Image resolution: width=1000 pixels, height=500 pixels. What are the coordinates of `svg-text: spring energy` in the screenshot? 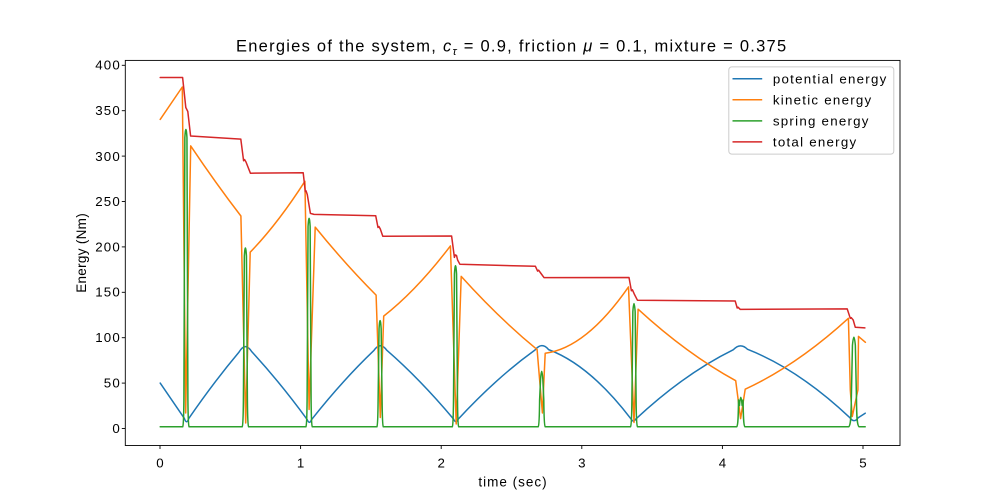 It's located at (821, 121).